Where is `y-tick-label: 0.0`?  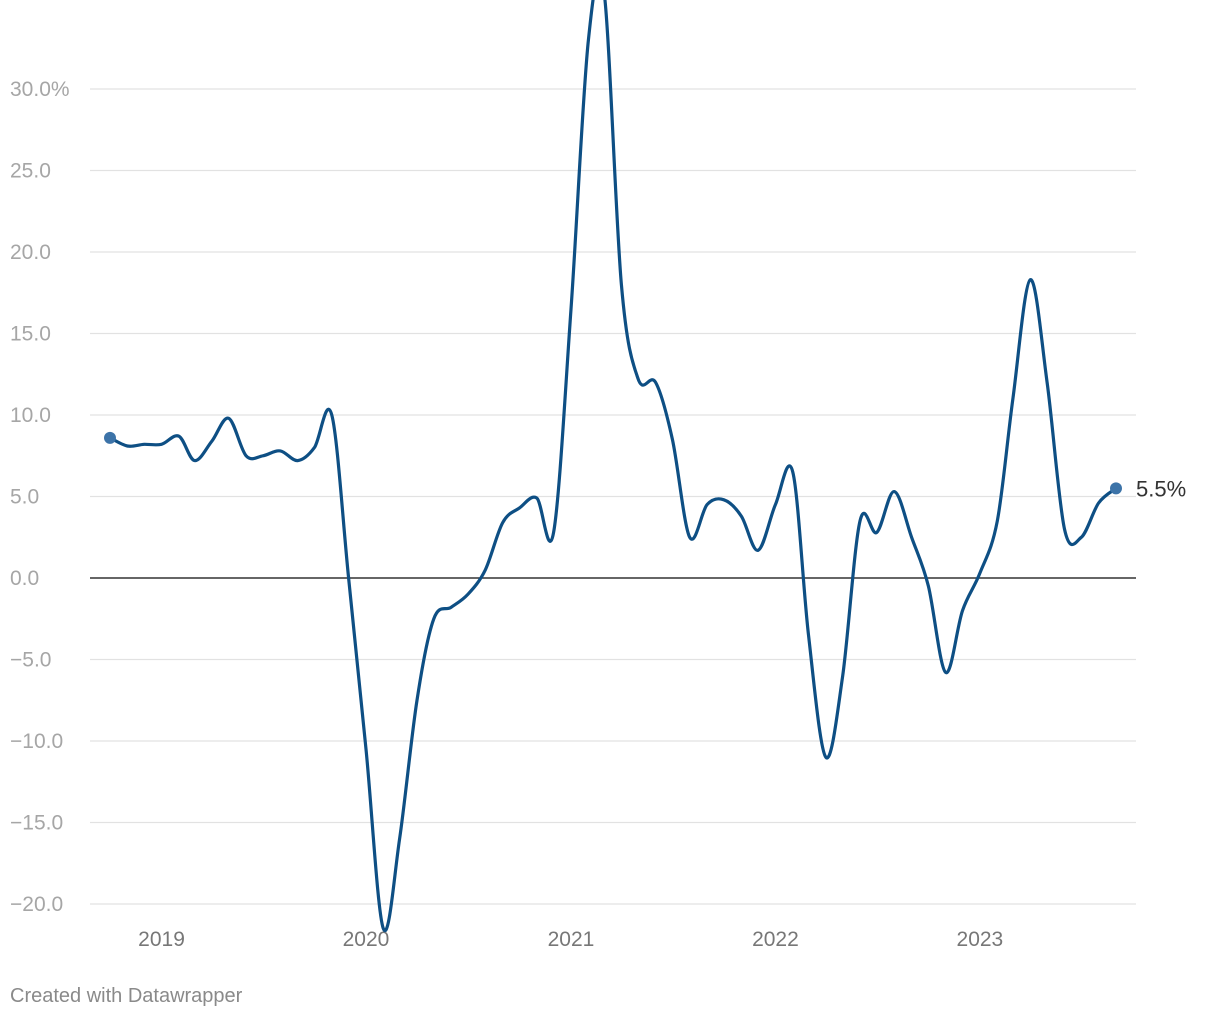
y-tick-label: 0.0 is located at coordinates (24, 578).